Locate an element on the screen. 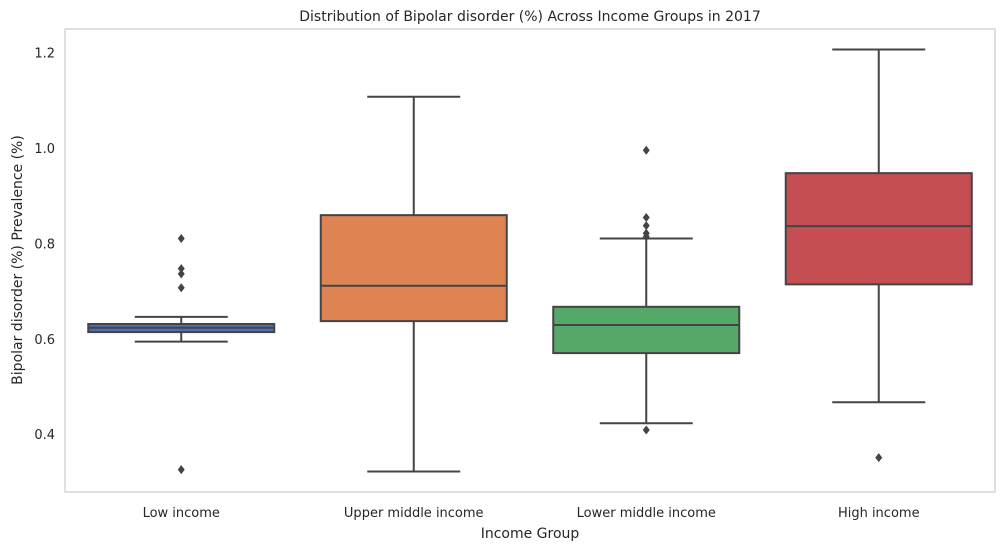  x-tick-label: High income is located at coordinates (879, 513).